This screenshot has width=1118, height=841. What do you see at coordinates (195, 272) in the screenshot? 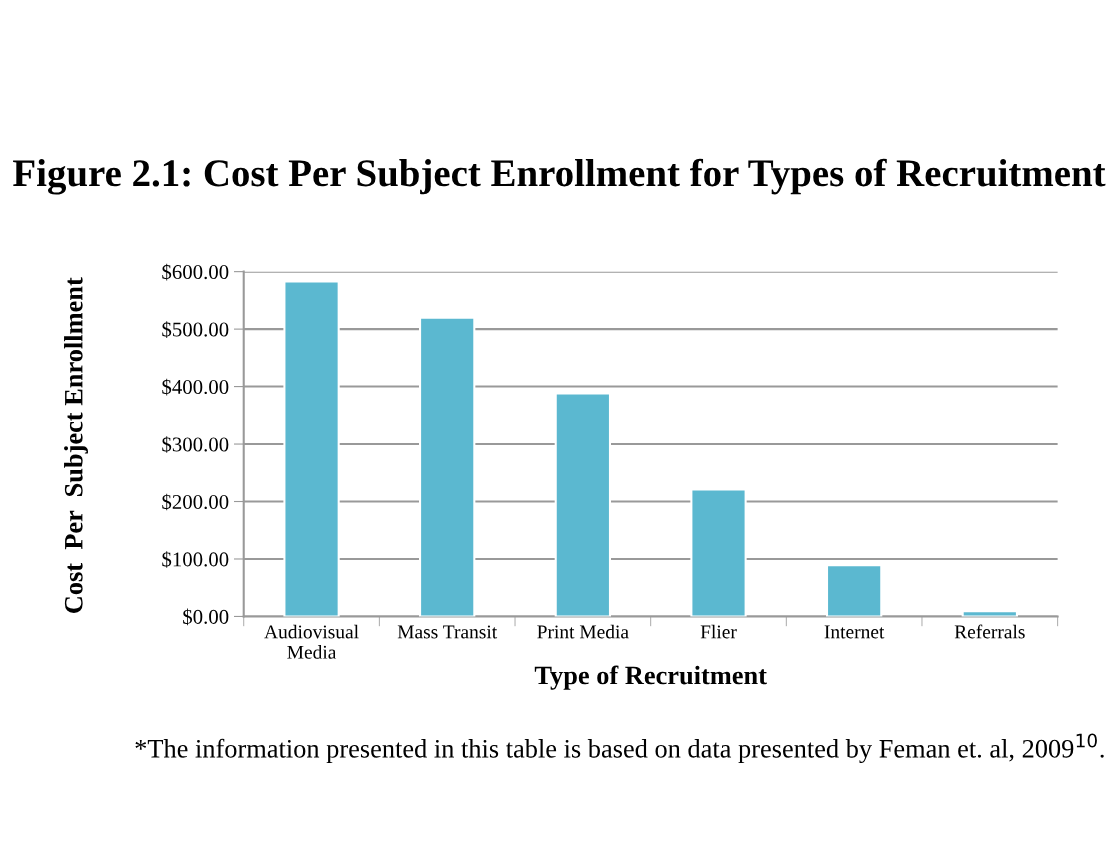
I see `y-tick-label: $600.00` at bounding box center [195, 272].